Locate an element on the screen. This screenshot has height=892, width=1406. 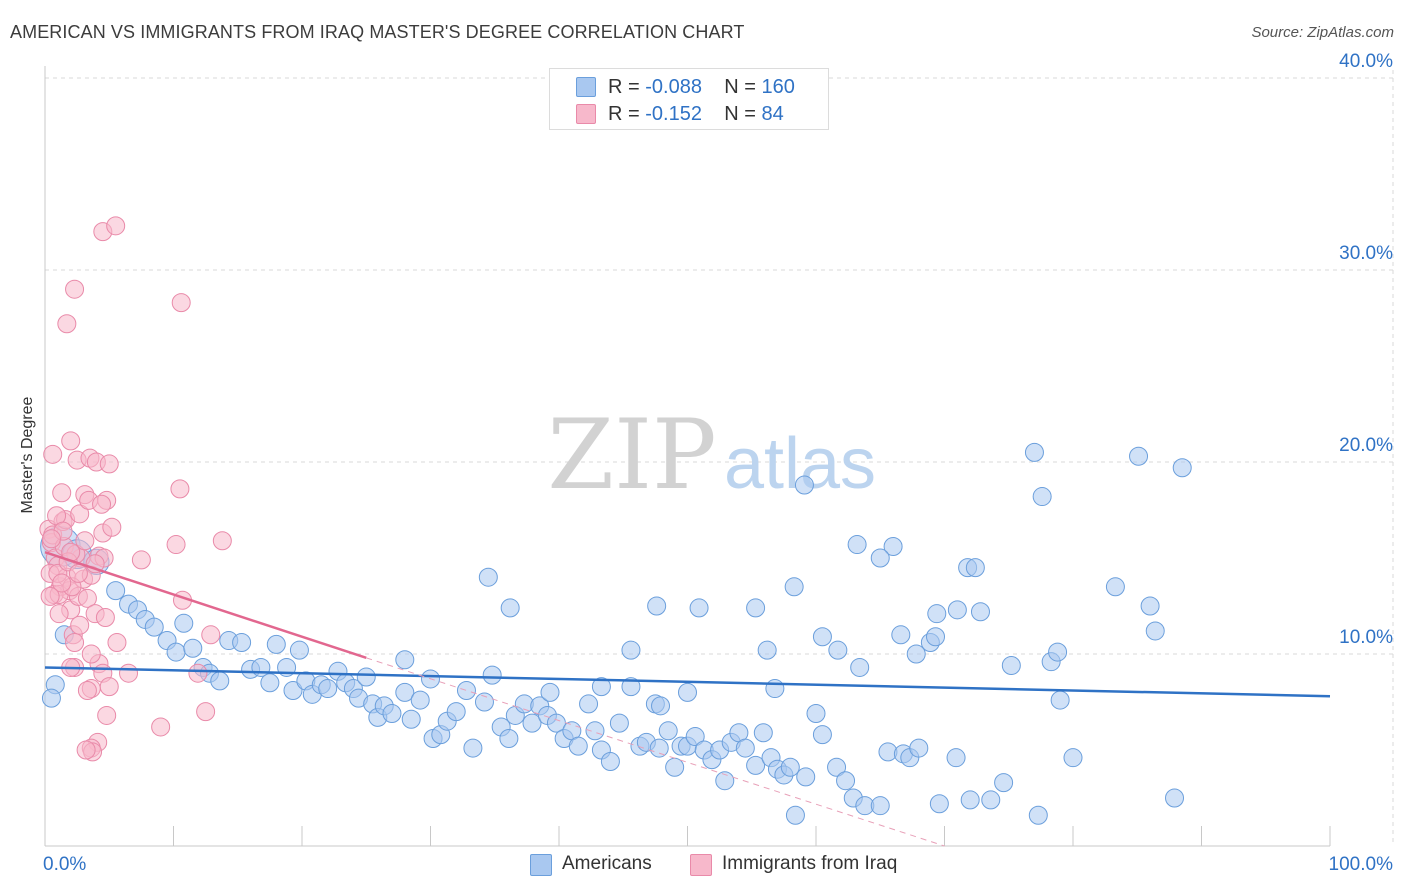
trend-line-iraq is located at coordinates (205, 605).